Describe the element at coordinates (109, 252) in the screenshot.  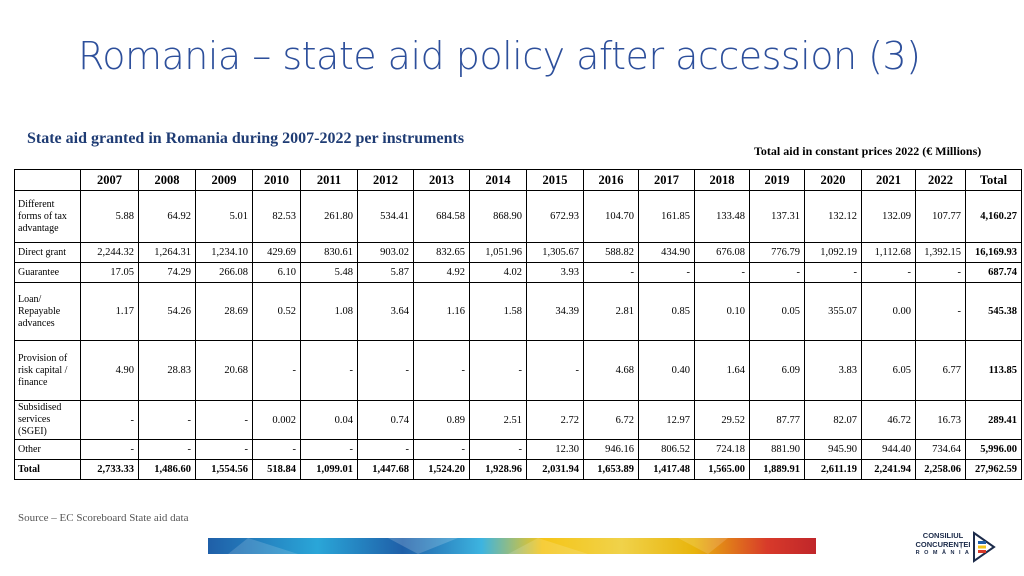
I see `table-cell: 2,244.32` at that location.